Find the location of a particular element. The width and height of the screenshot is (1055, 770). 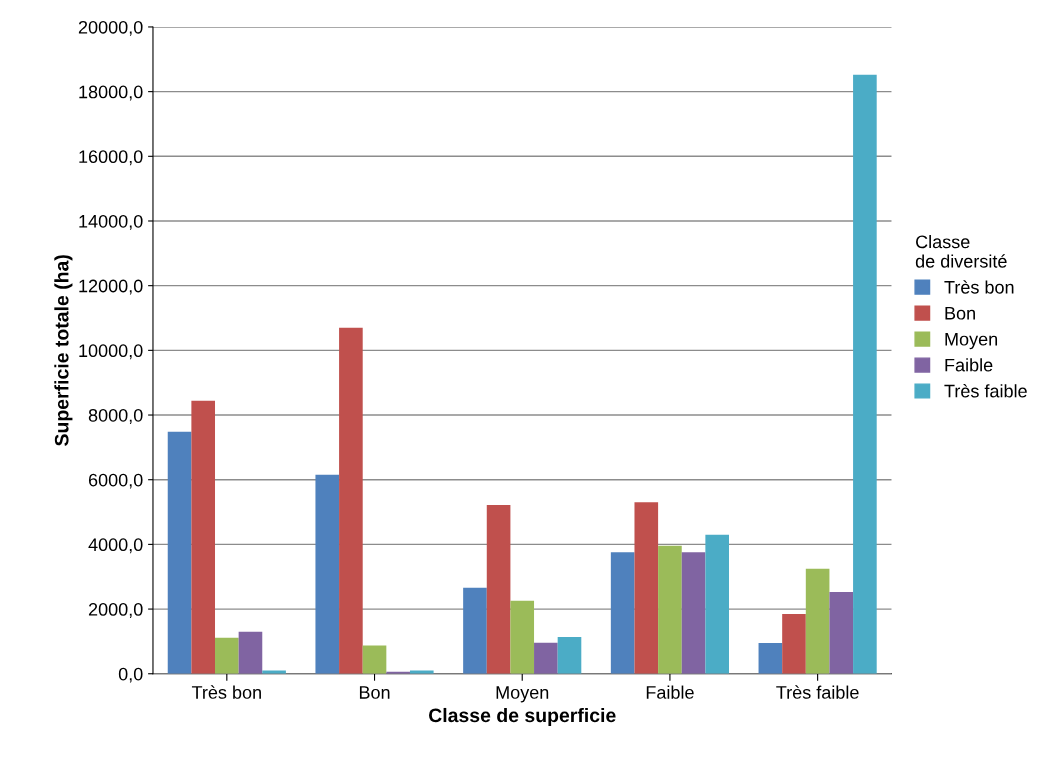

x-axis-title: Classe de superficie is located at coordinates (522, 717).